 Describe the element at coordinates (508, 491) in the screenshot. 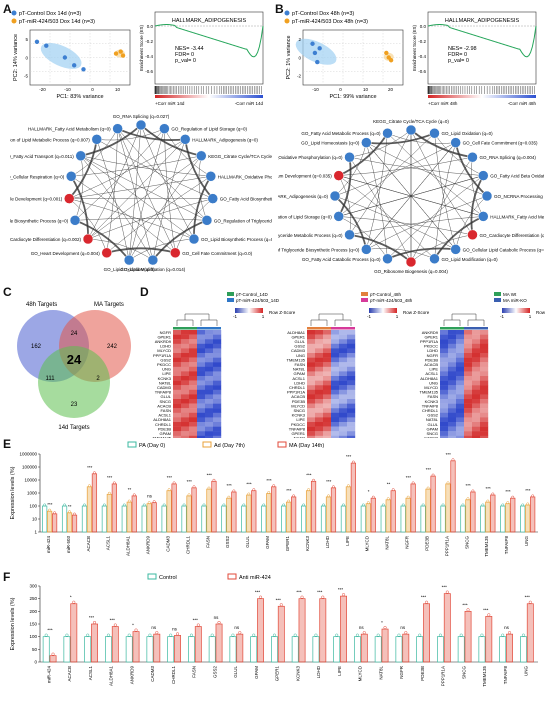

I see `e-sig-TNFAIP8: ***` at that location.